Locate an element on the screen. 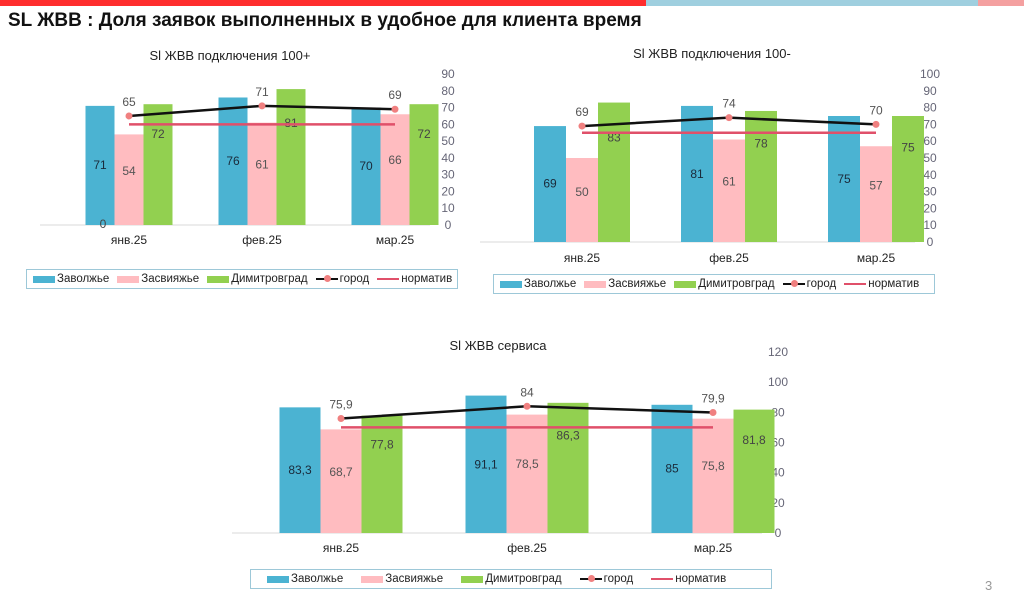 Image resolution: width=1024 pixels, height=616 pixels. bar-data-label: 50 is located at coordinates (582, 192).